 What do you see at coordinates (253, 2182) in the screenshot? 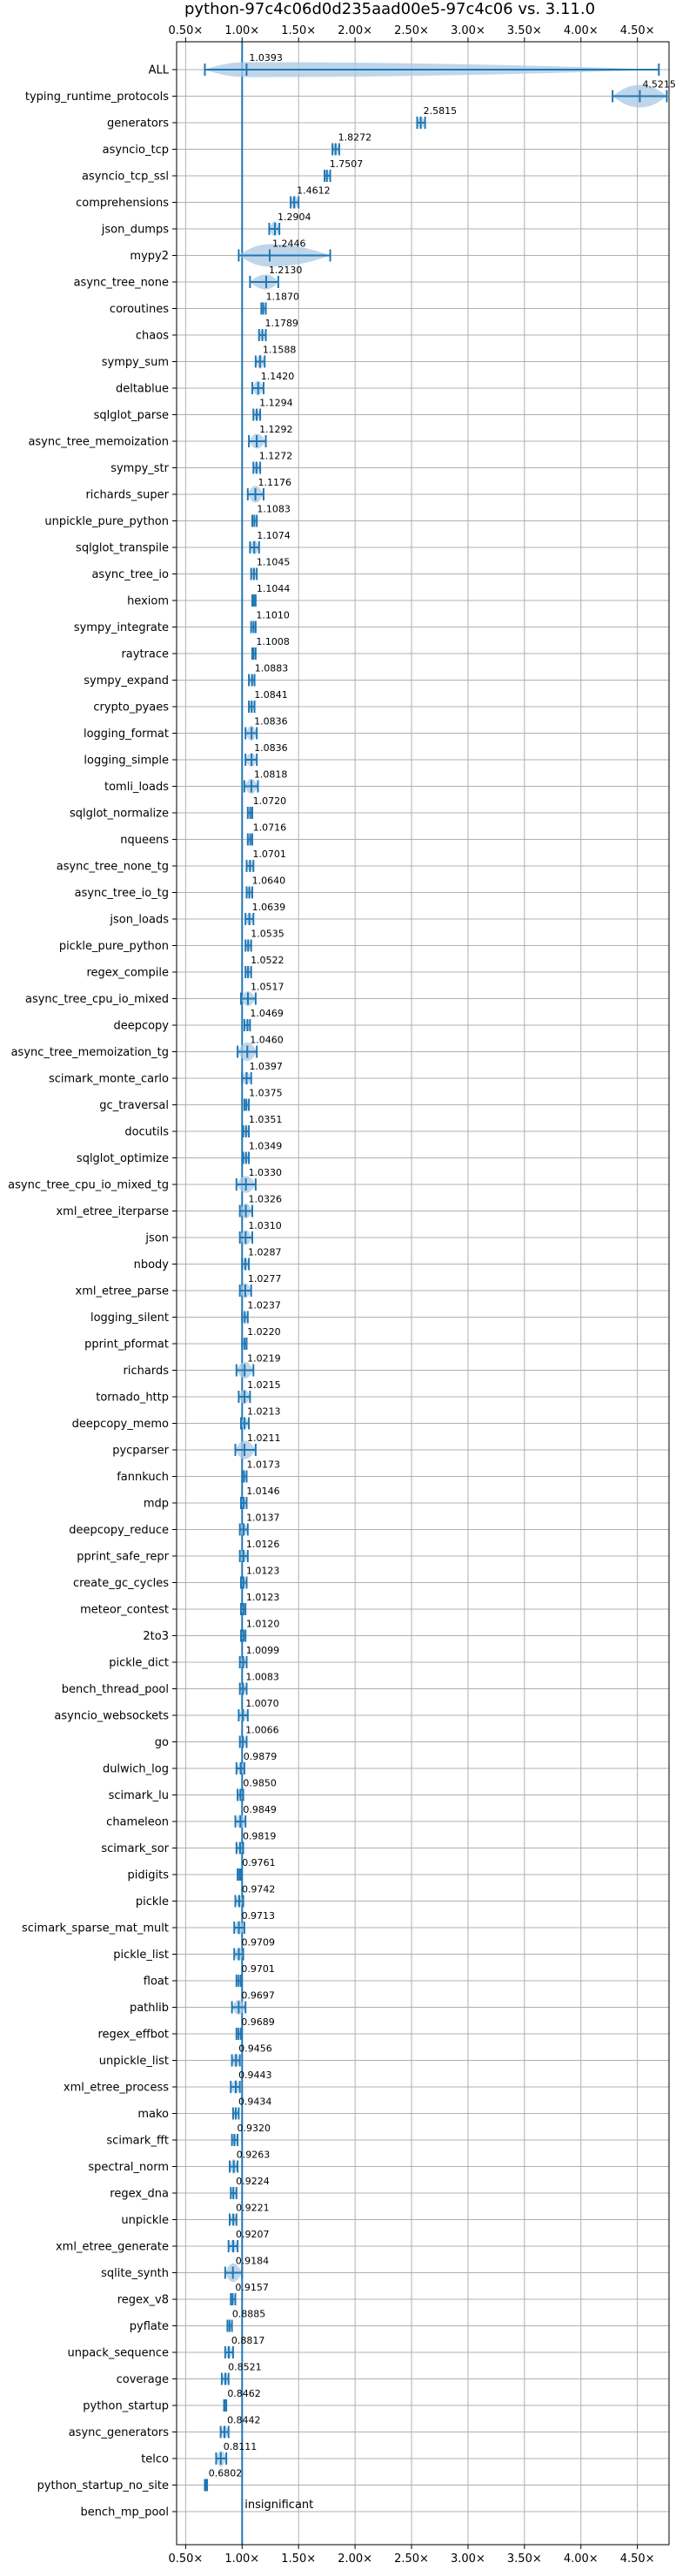
I see `value-label: 0.9224` at bounding box center [253, 2182].